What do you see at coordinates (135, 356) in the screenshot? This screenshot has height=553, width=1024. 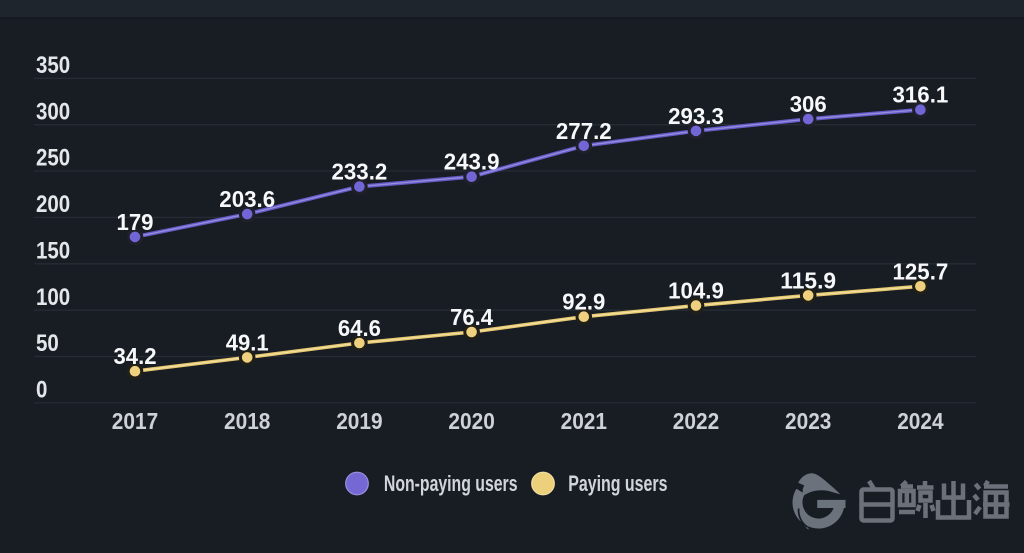 I see `svg-text: 34.2` at bounding box center [135, 356].